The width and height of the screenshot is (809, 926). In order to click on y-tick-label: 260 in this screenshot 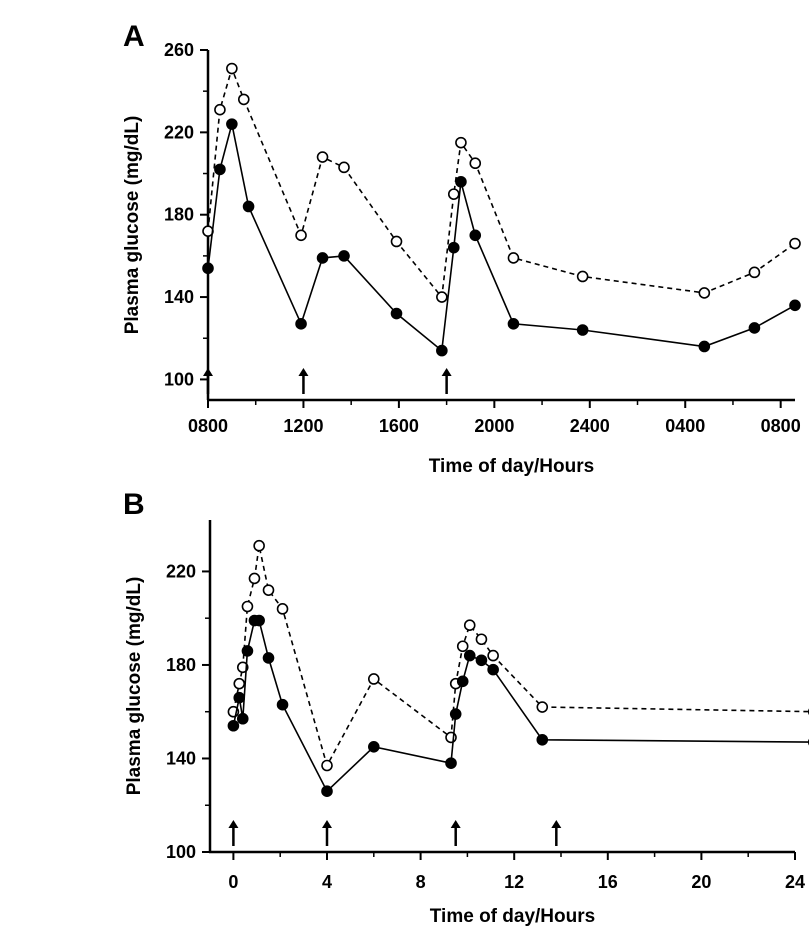, I will do `click(179, 50)`.